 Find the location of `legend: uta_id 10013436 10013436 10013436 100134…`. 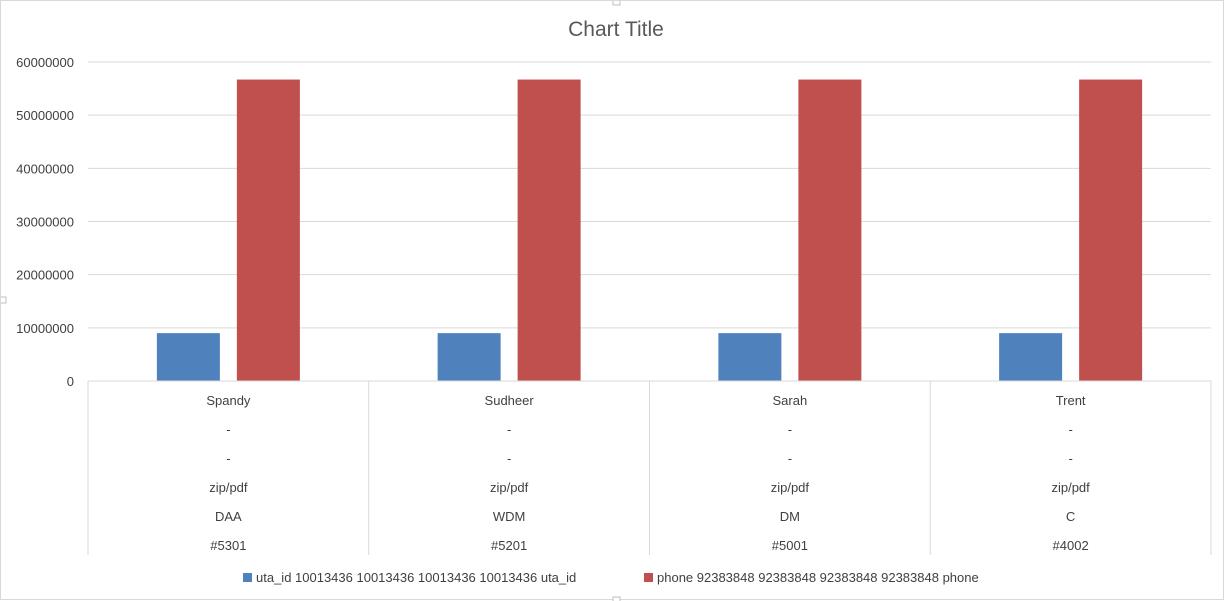

legend: uta_id 10013436 10013436 10013436 100134… is located at coordinates (611, 577).